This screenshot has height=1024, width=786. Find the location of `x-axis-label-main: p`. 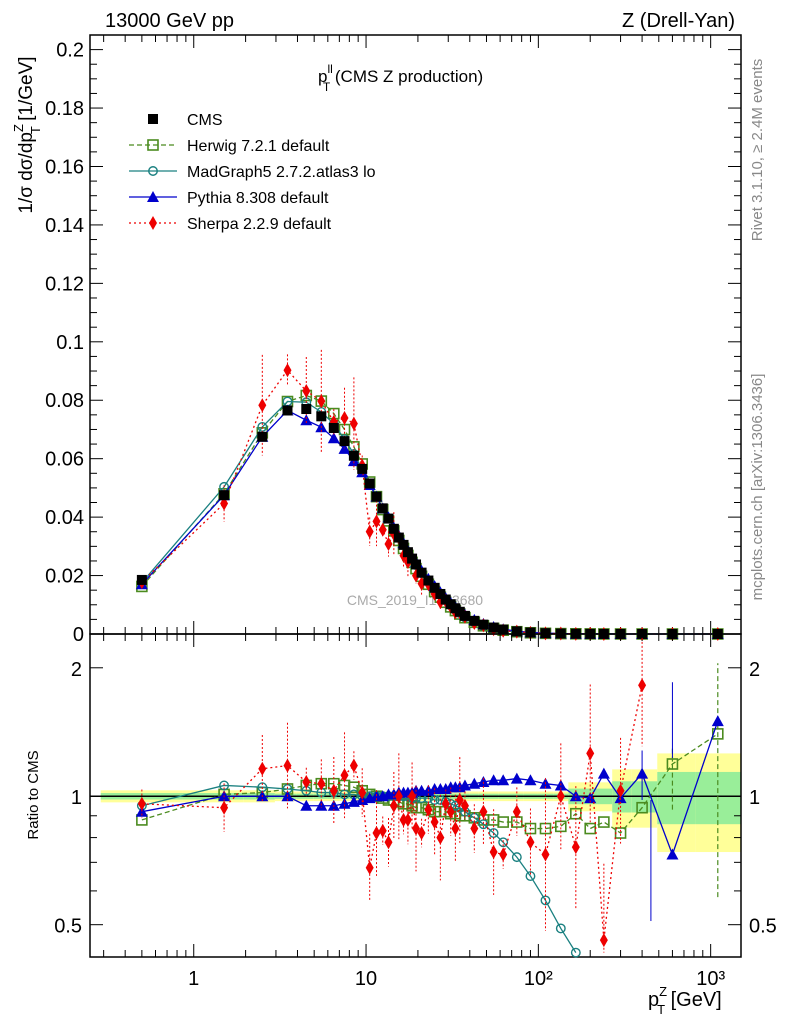

x-axis-label-main: p is located at coordinates (653, 1000).